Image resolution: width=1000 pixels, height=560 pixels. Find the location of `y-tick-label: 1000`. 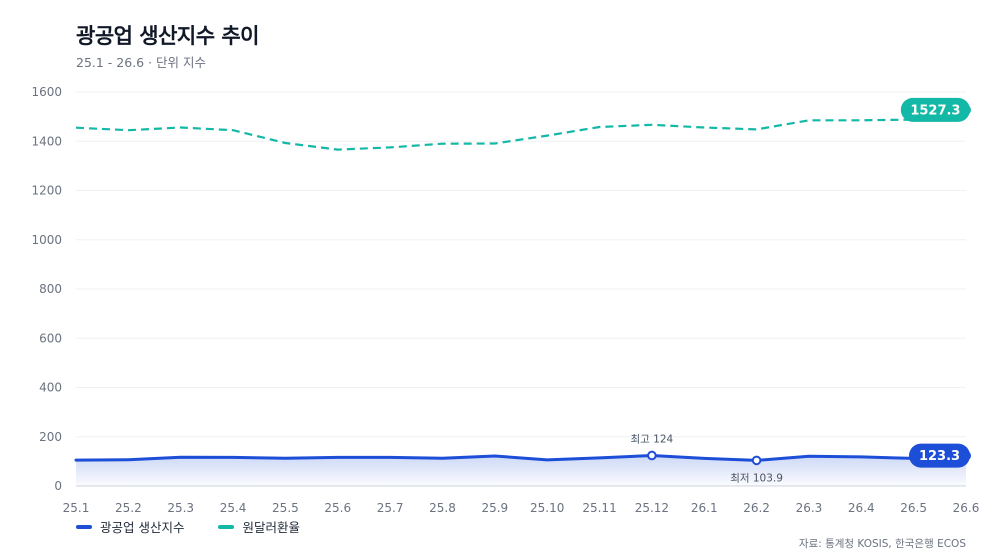

y-tick-label: 1000 is located at coordinates (46, 240).